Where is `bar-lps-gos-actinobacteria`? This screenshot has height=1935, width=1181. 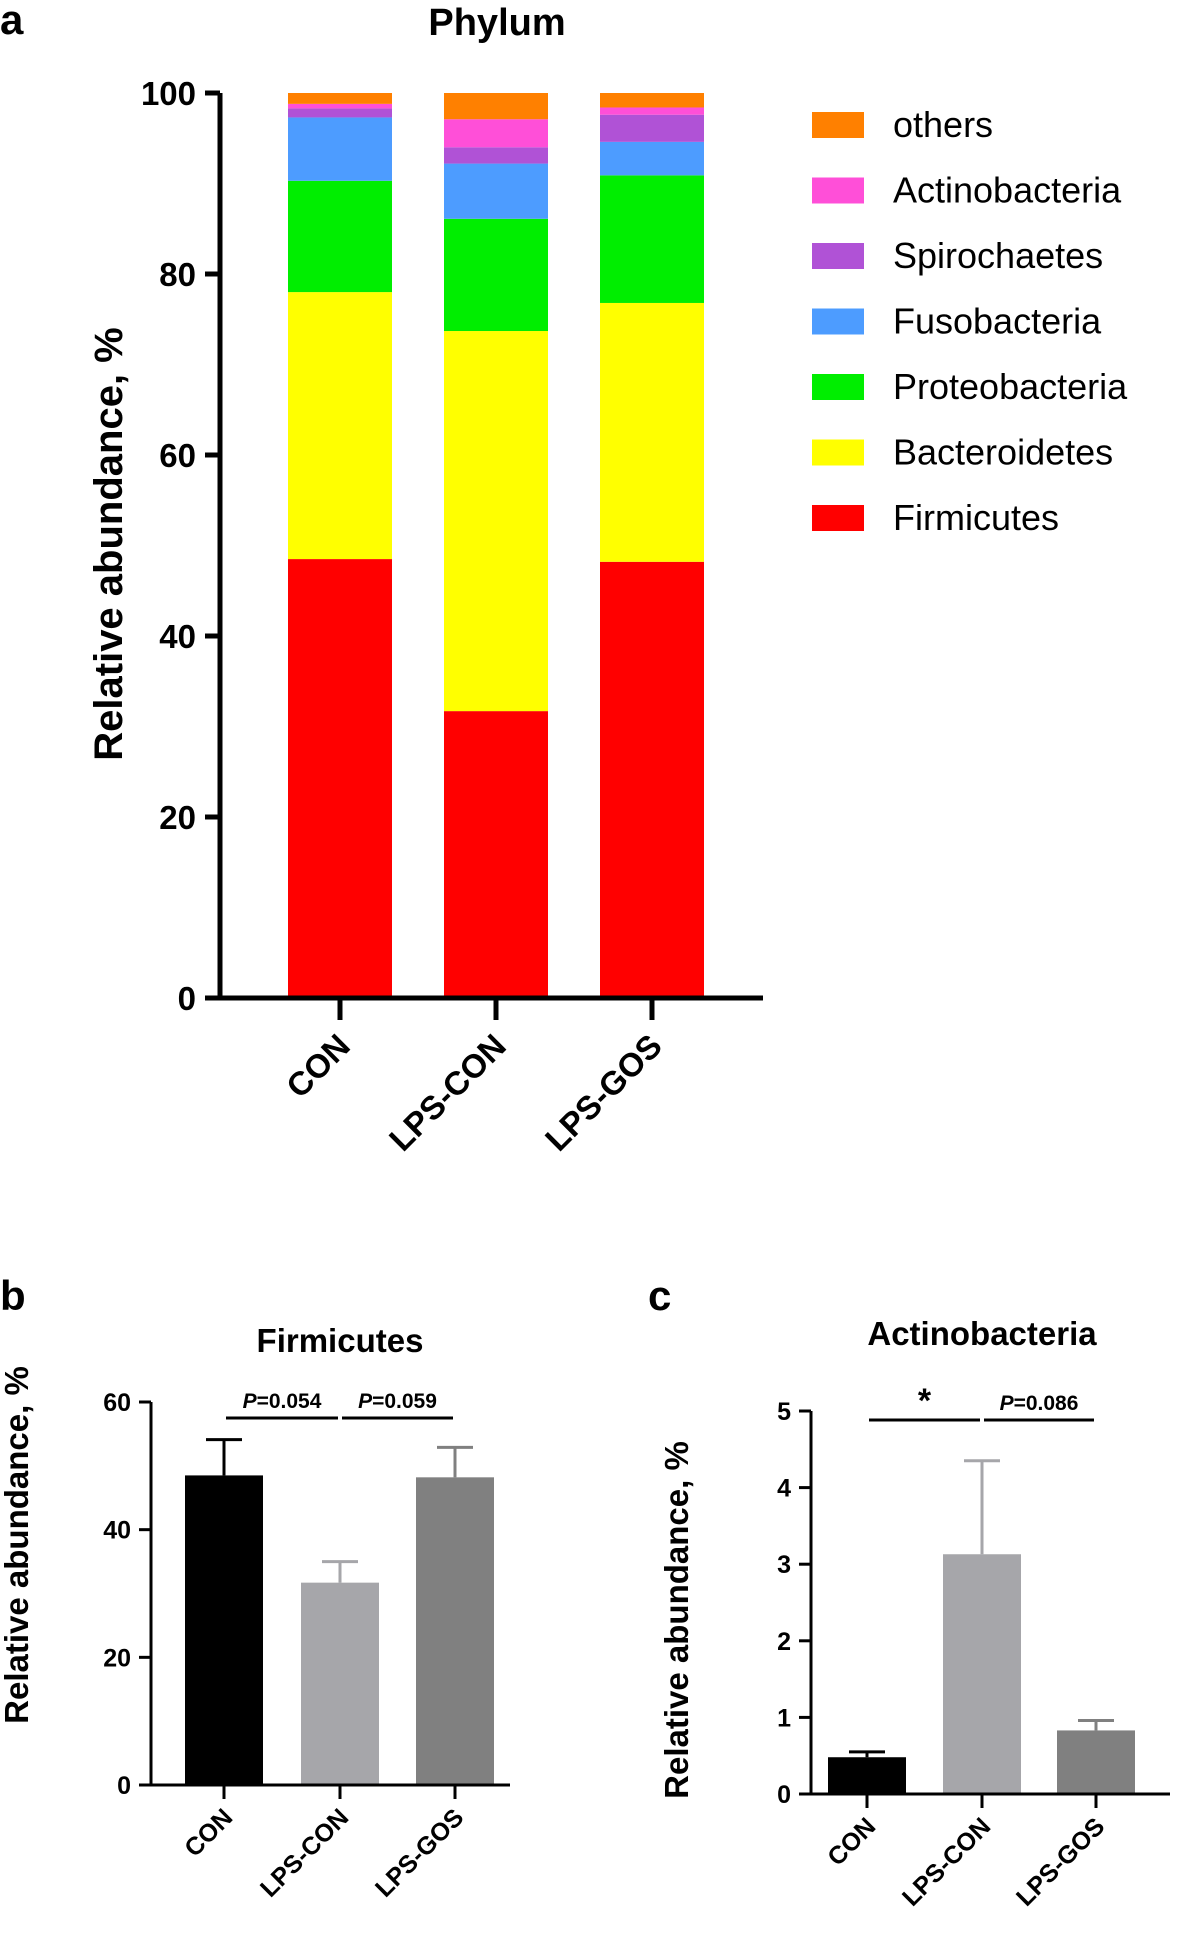 bar-lps-gos-actinobacteria is located at coordinates (652, 111).